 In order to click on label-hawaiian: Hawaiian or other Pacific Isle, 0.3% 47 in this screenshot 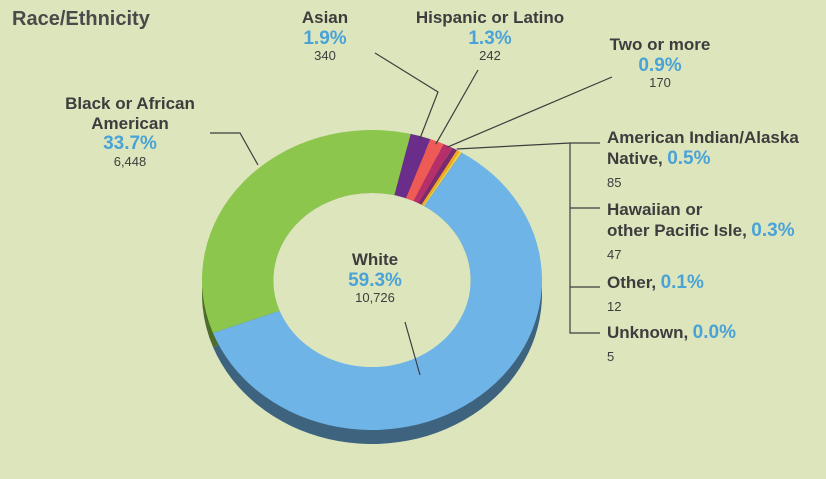, I will do `click(701, 231)`.